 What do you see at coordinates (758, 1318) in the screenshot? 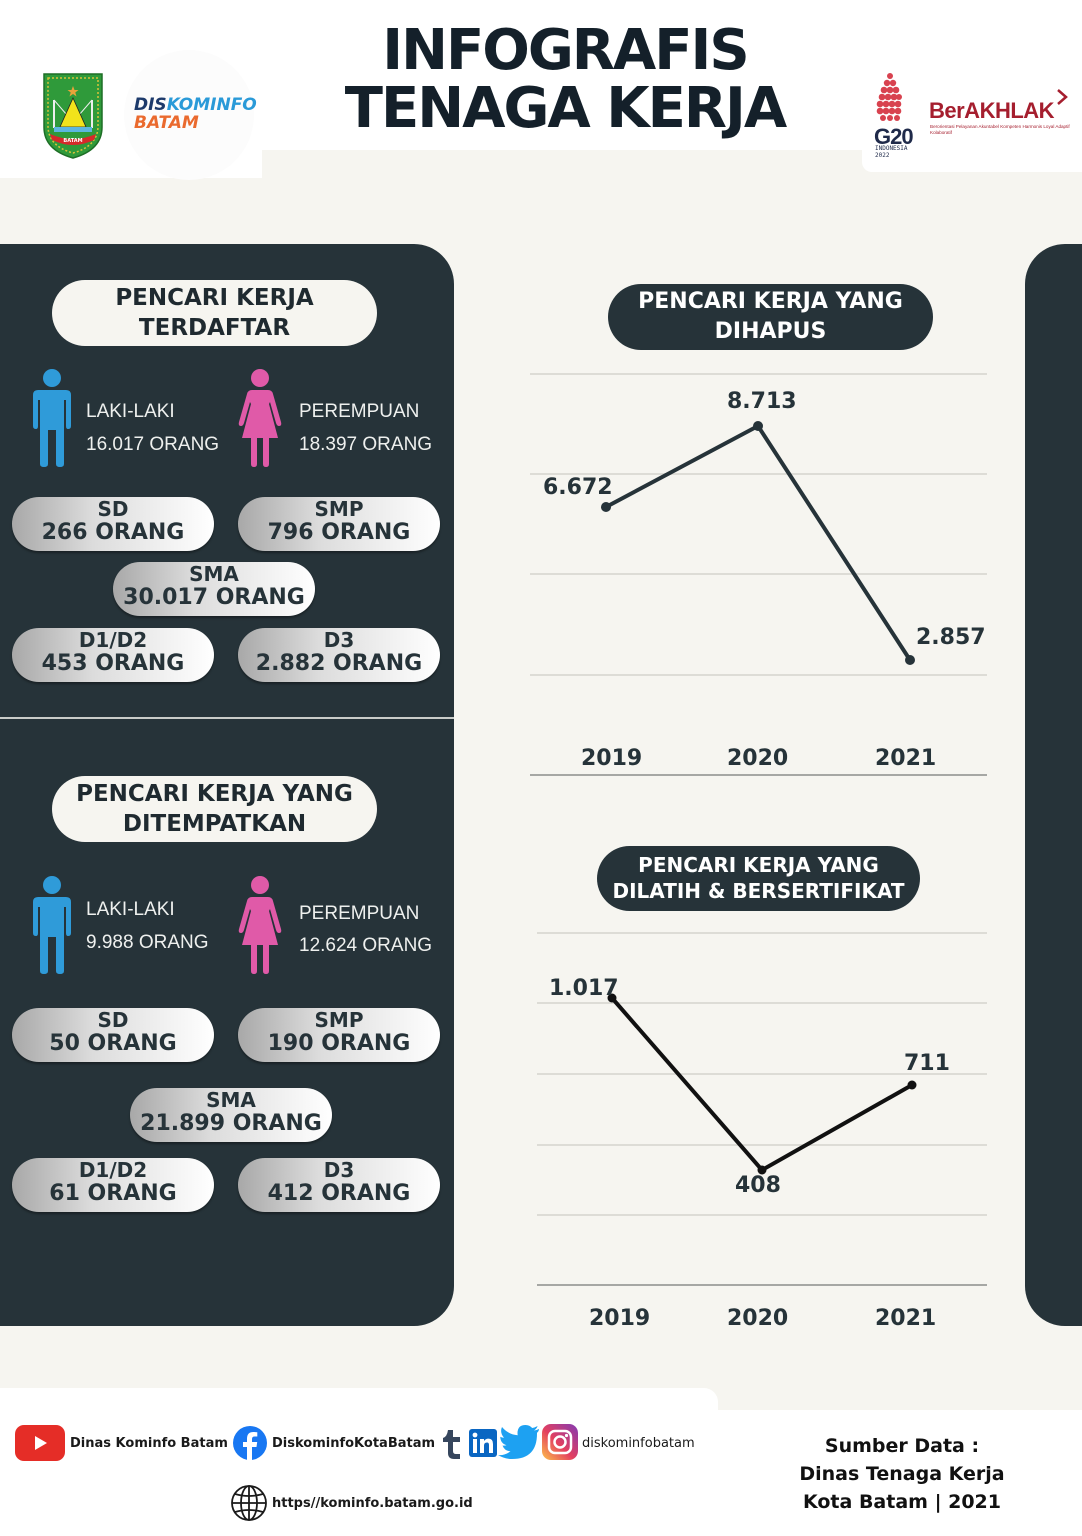
I see `chart-trained-year-2020: 2020` at bounding box center [758, 1318].